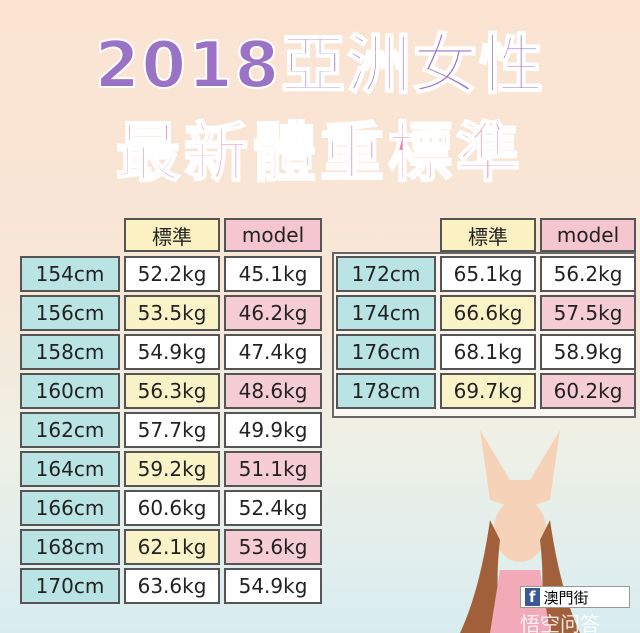  What do you see at coordinates (70, 430) in the screenshot?
I see `height-cell: 162cm` at bounding box center [70, 430].